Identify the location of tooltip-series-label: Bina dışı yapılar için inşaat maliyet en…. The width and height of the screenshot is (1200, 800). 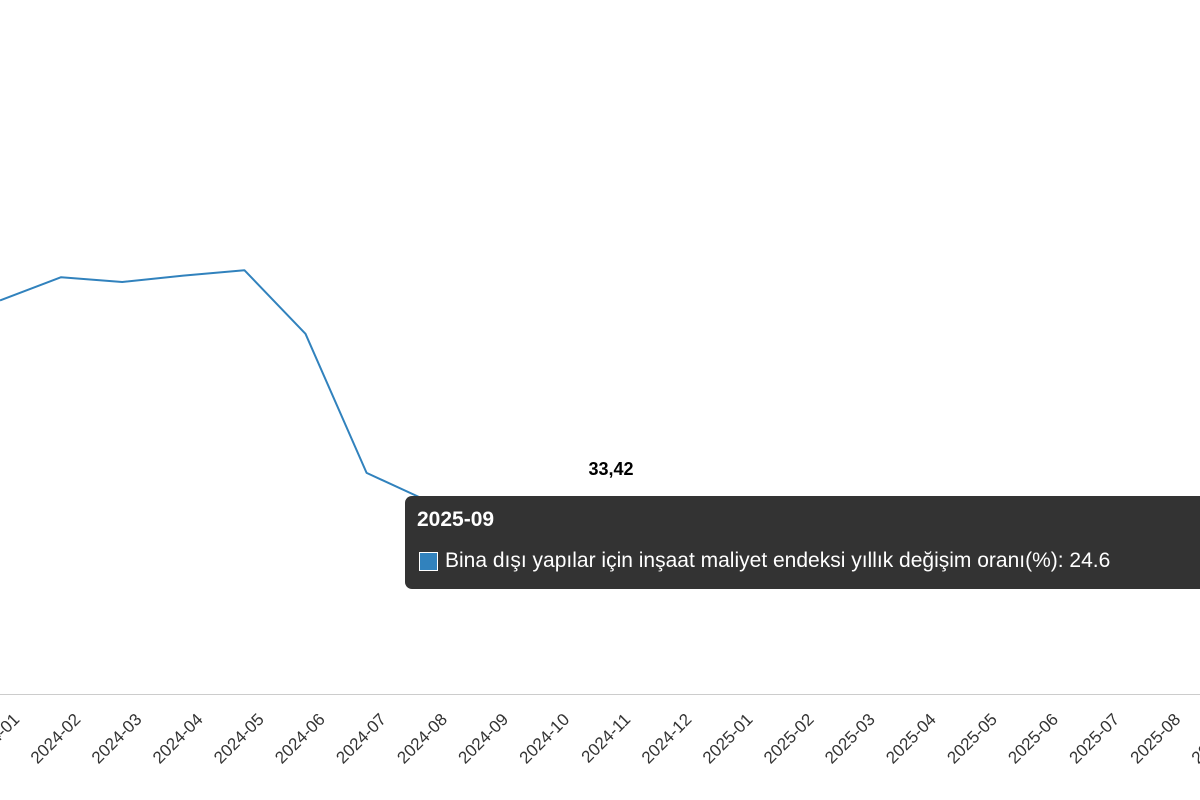
(778, 560).